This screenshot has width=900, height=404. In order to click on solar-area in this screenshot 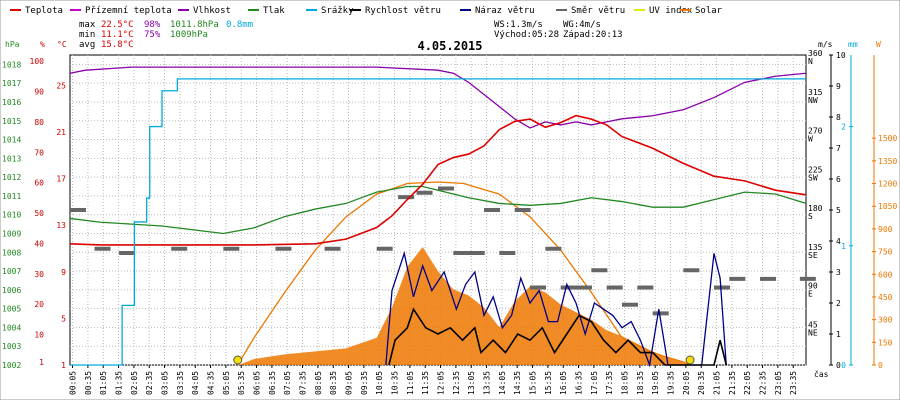, I will do `click(464, 306)`.